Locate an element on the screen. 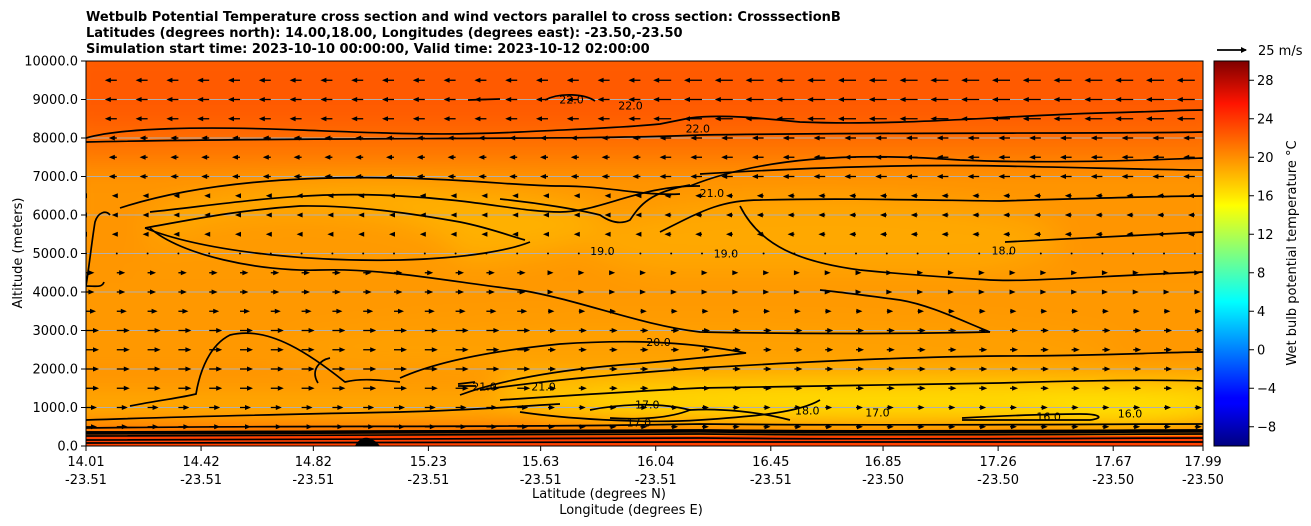 The width and height of the screenshot is (1311, 526). y-tick-label: 9000.0 is located at coordinates (56, 100).